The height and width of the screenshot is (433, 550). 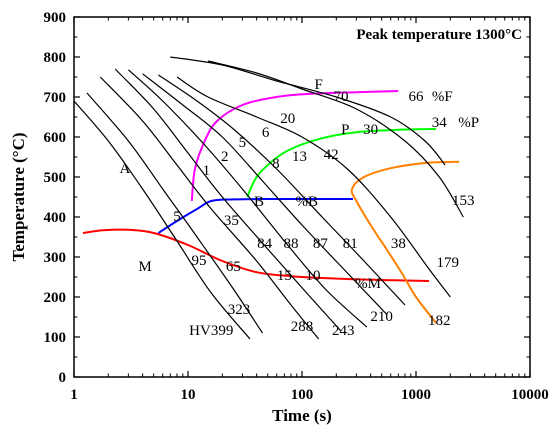 What do you see at coordinates (225, 157) in the screenshot?
I see `annotation-label: 2` at bounding box center [225, 157].